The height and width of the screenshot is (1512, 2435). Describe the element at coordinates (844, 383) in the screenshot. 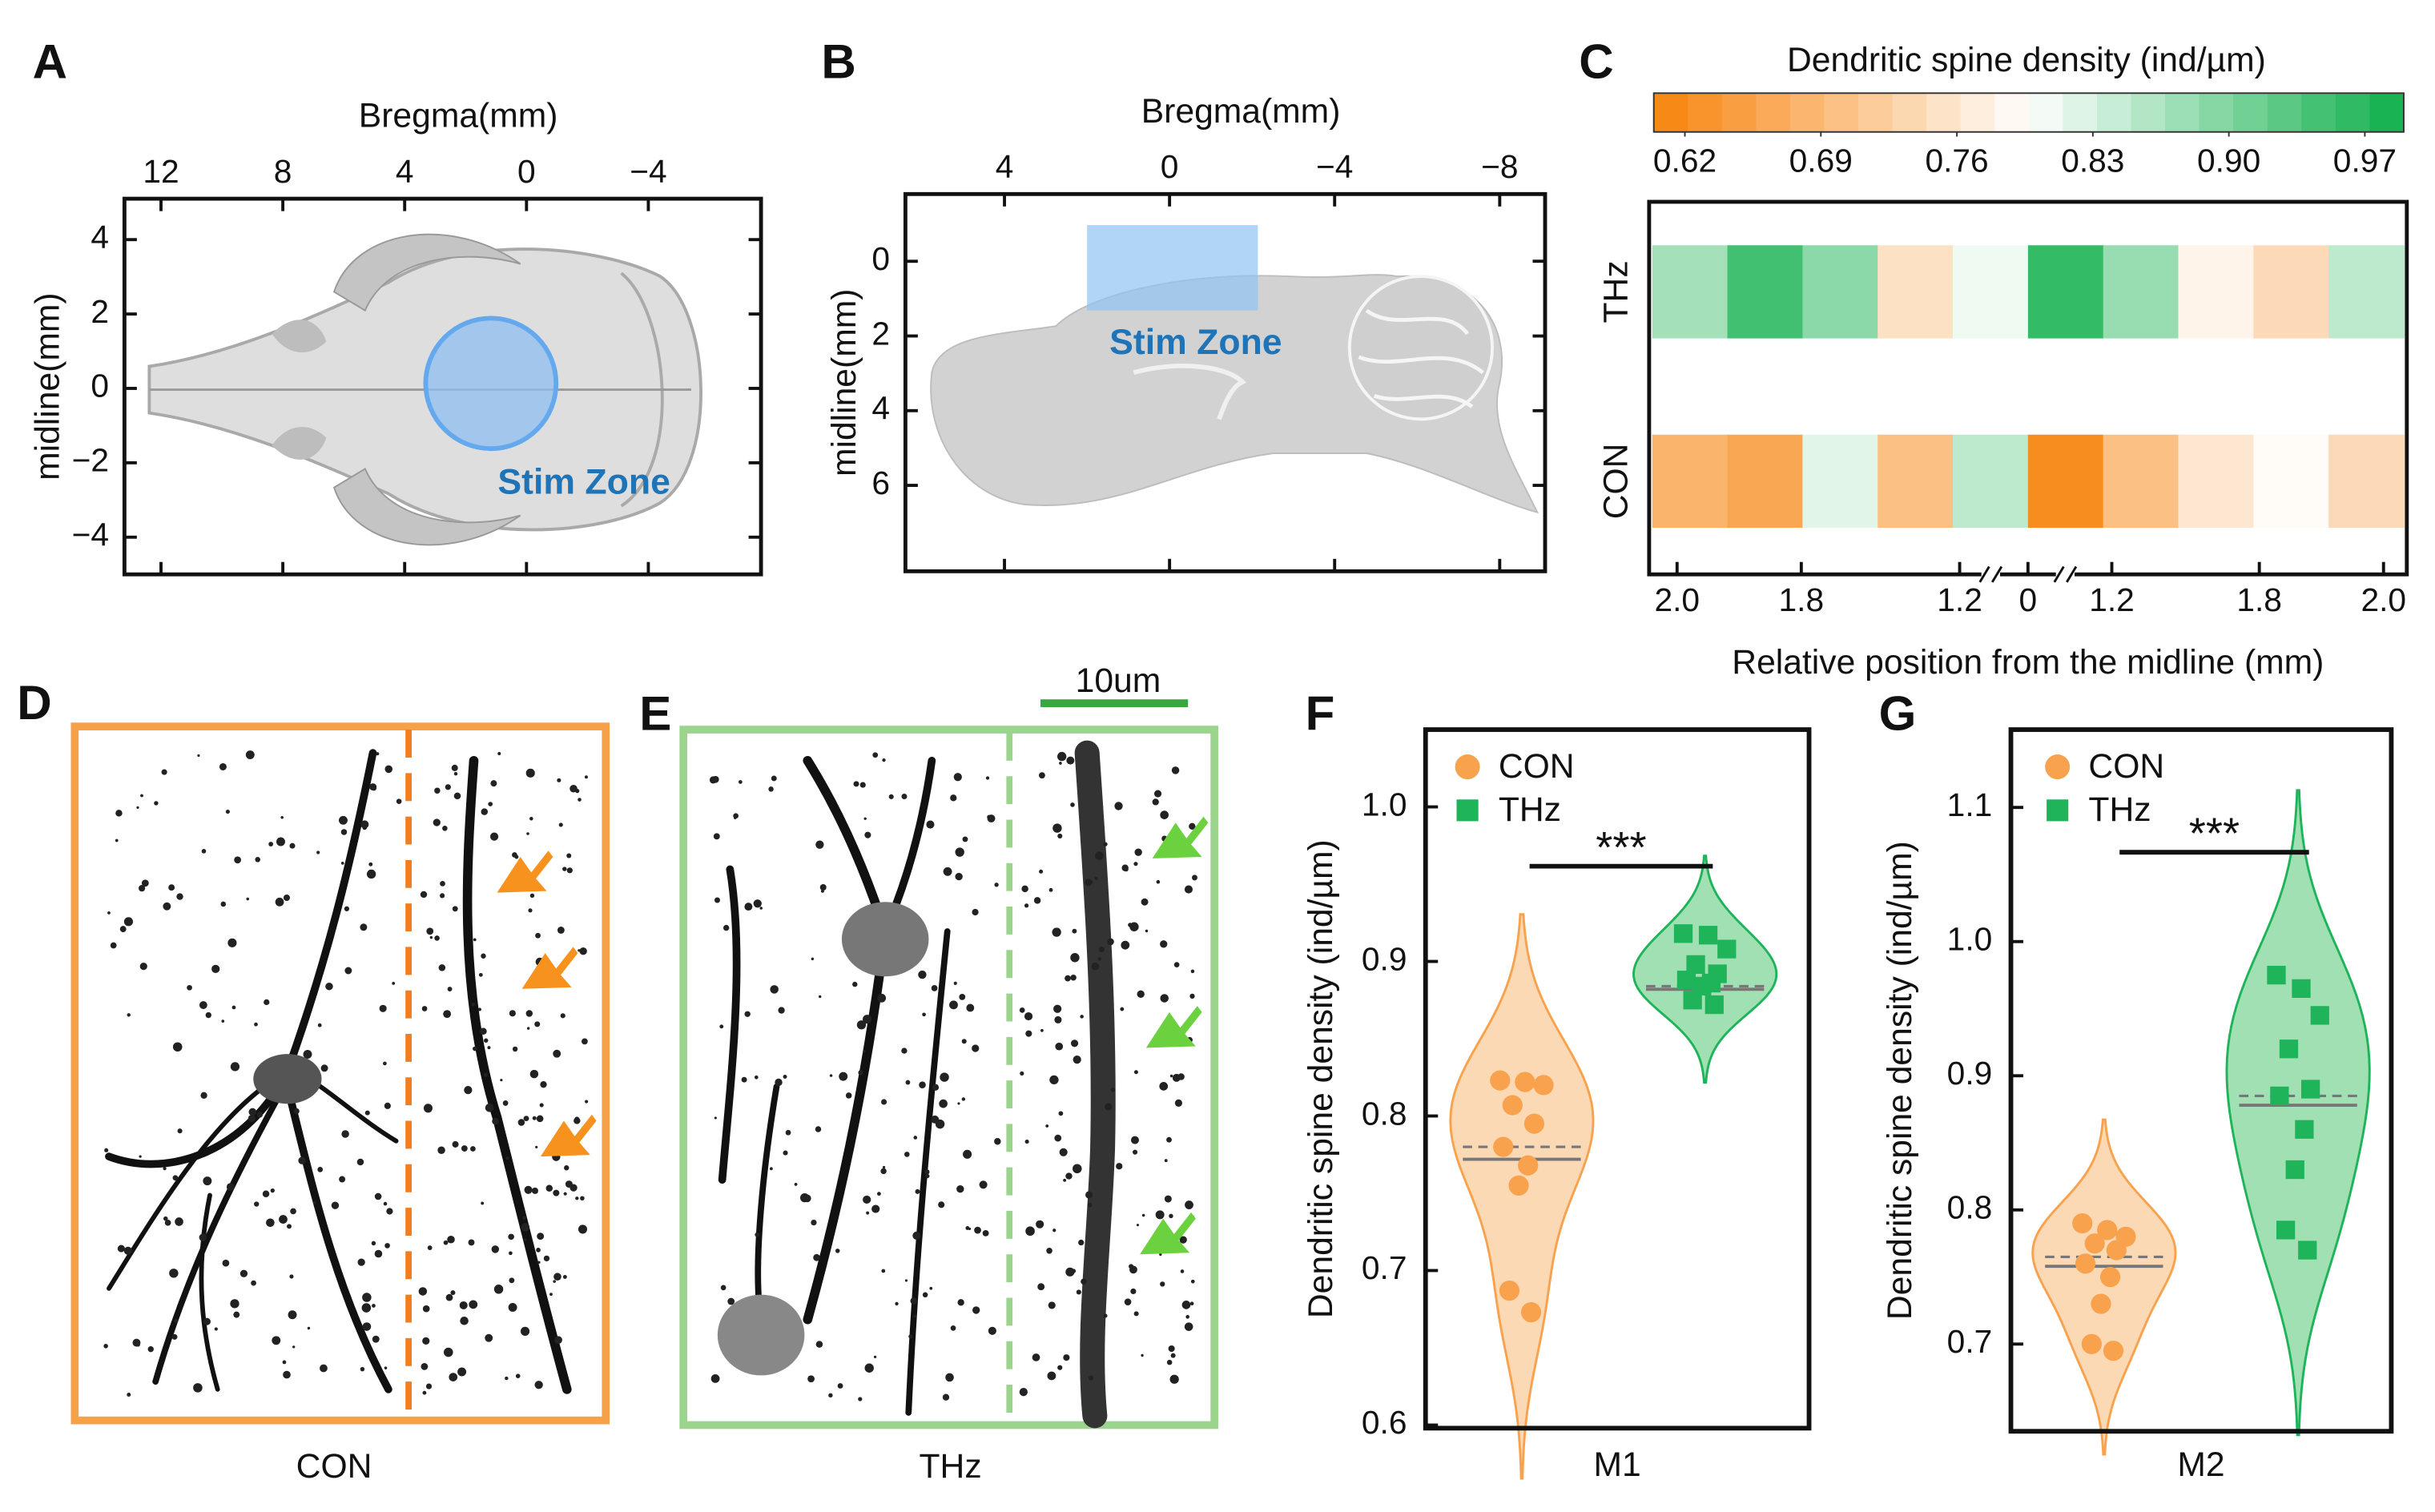

I see `y-axis-label: midline(mm)` at that location.